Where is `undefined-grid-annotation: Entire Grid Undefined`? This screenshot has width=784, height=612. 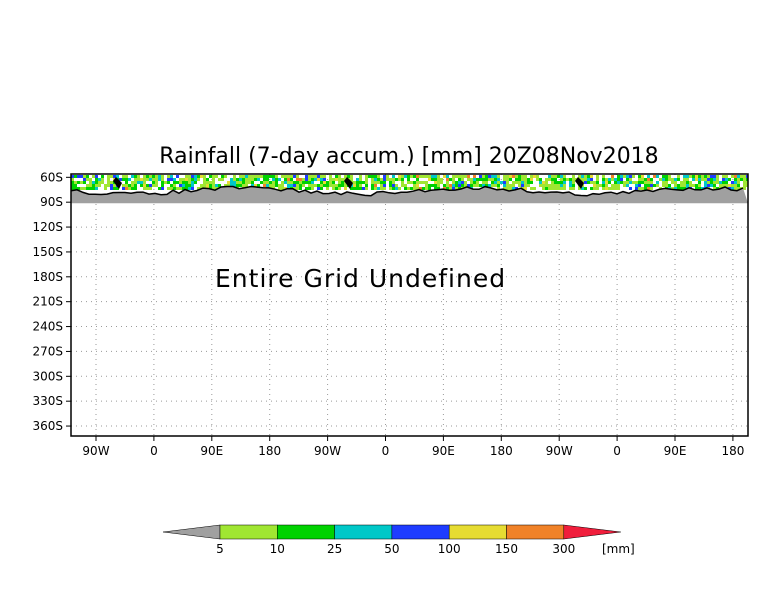 undefined-grid-annotation: Entire Grid Undefined is located at coordinates (360, 278).